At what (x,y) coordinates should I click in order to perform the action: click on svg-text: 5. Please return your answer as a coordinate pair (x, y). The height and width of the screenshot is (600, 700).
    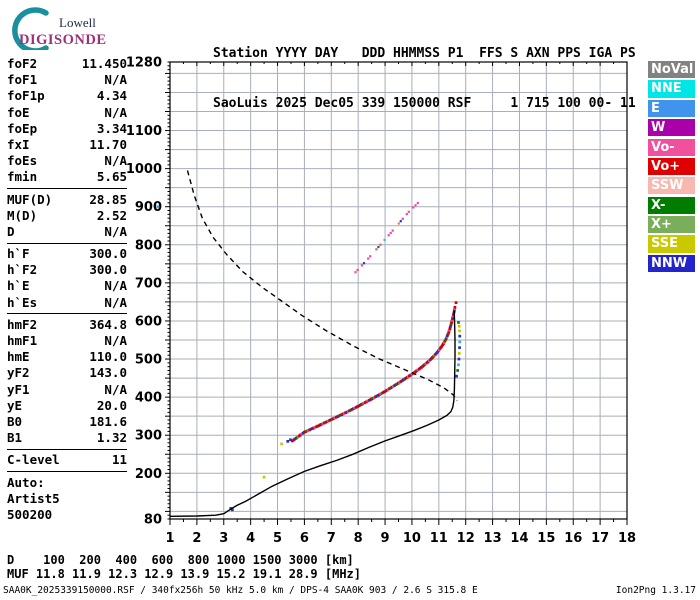
    Looking at the image, I should click on (277, 538).